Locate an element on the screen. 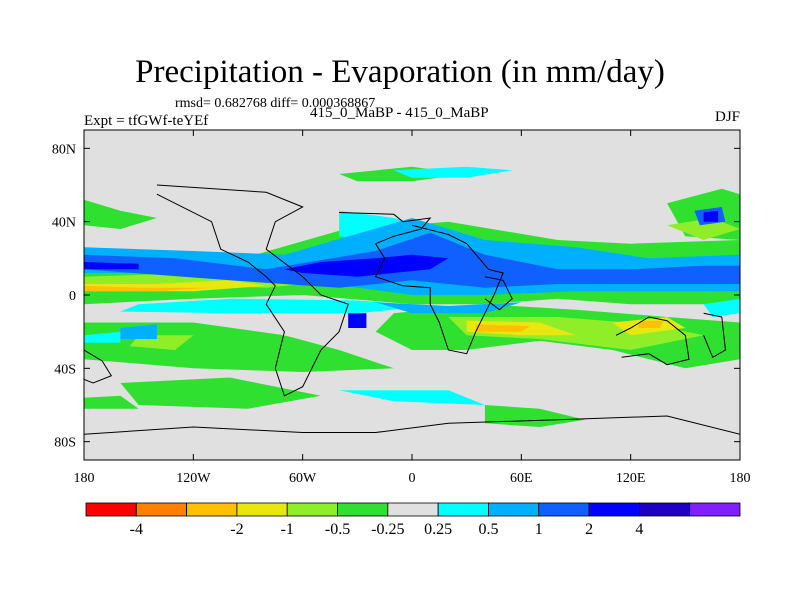  season-label: DJF is located at coordinates (727, 117).